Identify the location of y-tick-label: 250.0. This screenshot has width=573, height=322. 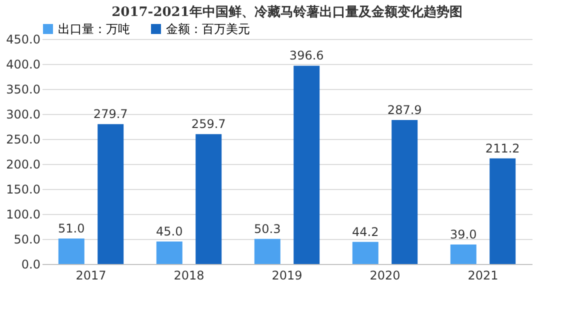
(23, 139).